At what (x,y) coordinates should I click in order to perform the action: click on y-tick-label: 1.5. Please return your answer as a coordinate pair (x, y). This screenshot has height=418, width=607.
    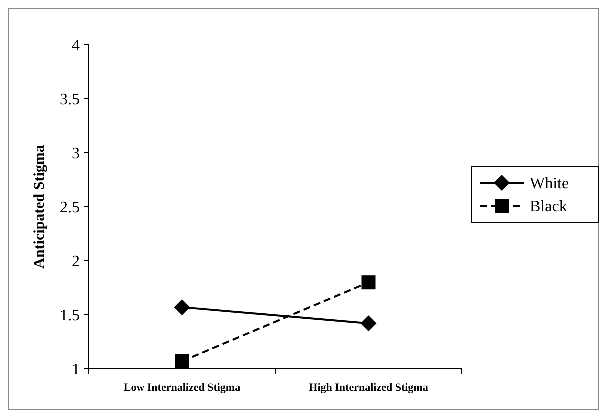
    Looking at the image, I should click on (70, 316).